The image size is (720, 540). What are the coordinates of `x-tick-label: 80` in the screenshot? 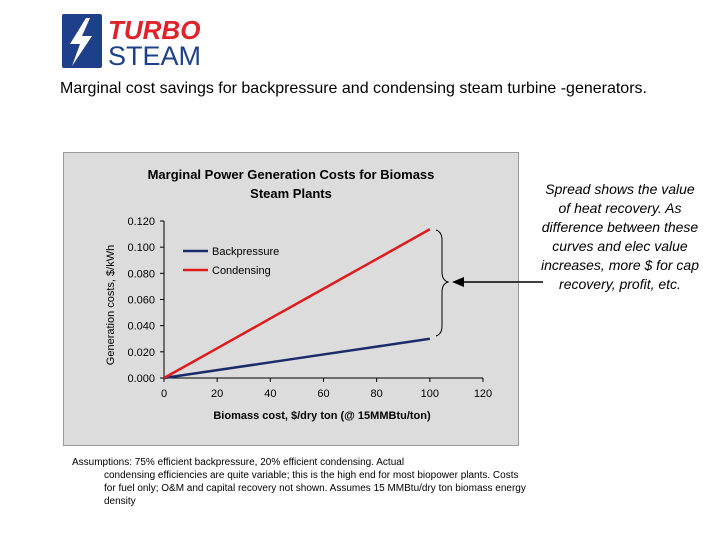 It's located at (377, 394).